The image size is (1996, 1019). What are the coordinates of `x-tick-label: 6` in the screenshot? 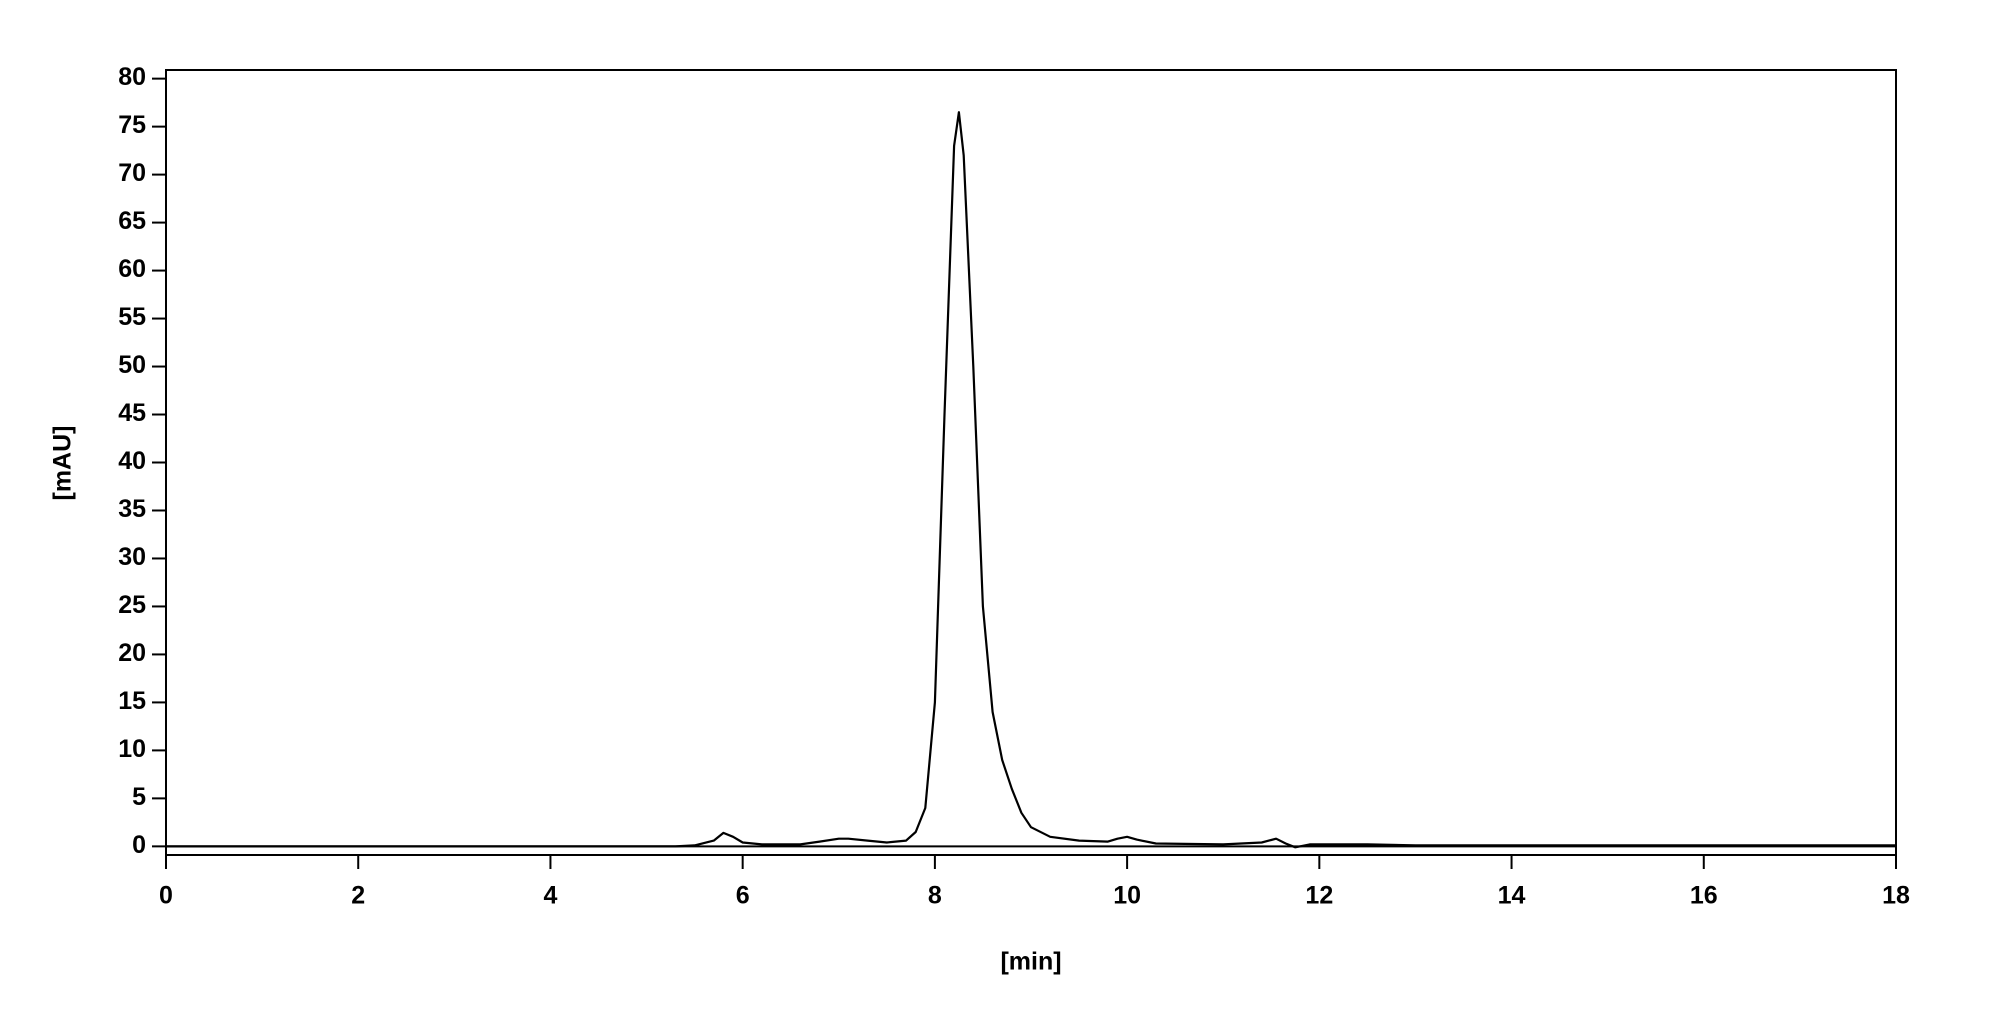 It's located at (743, 896).